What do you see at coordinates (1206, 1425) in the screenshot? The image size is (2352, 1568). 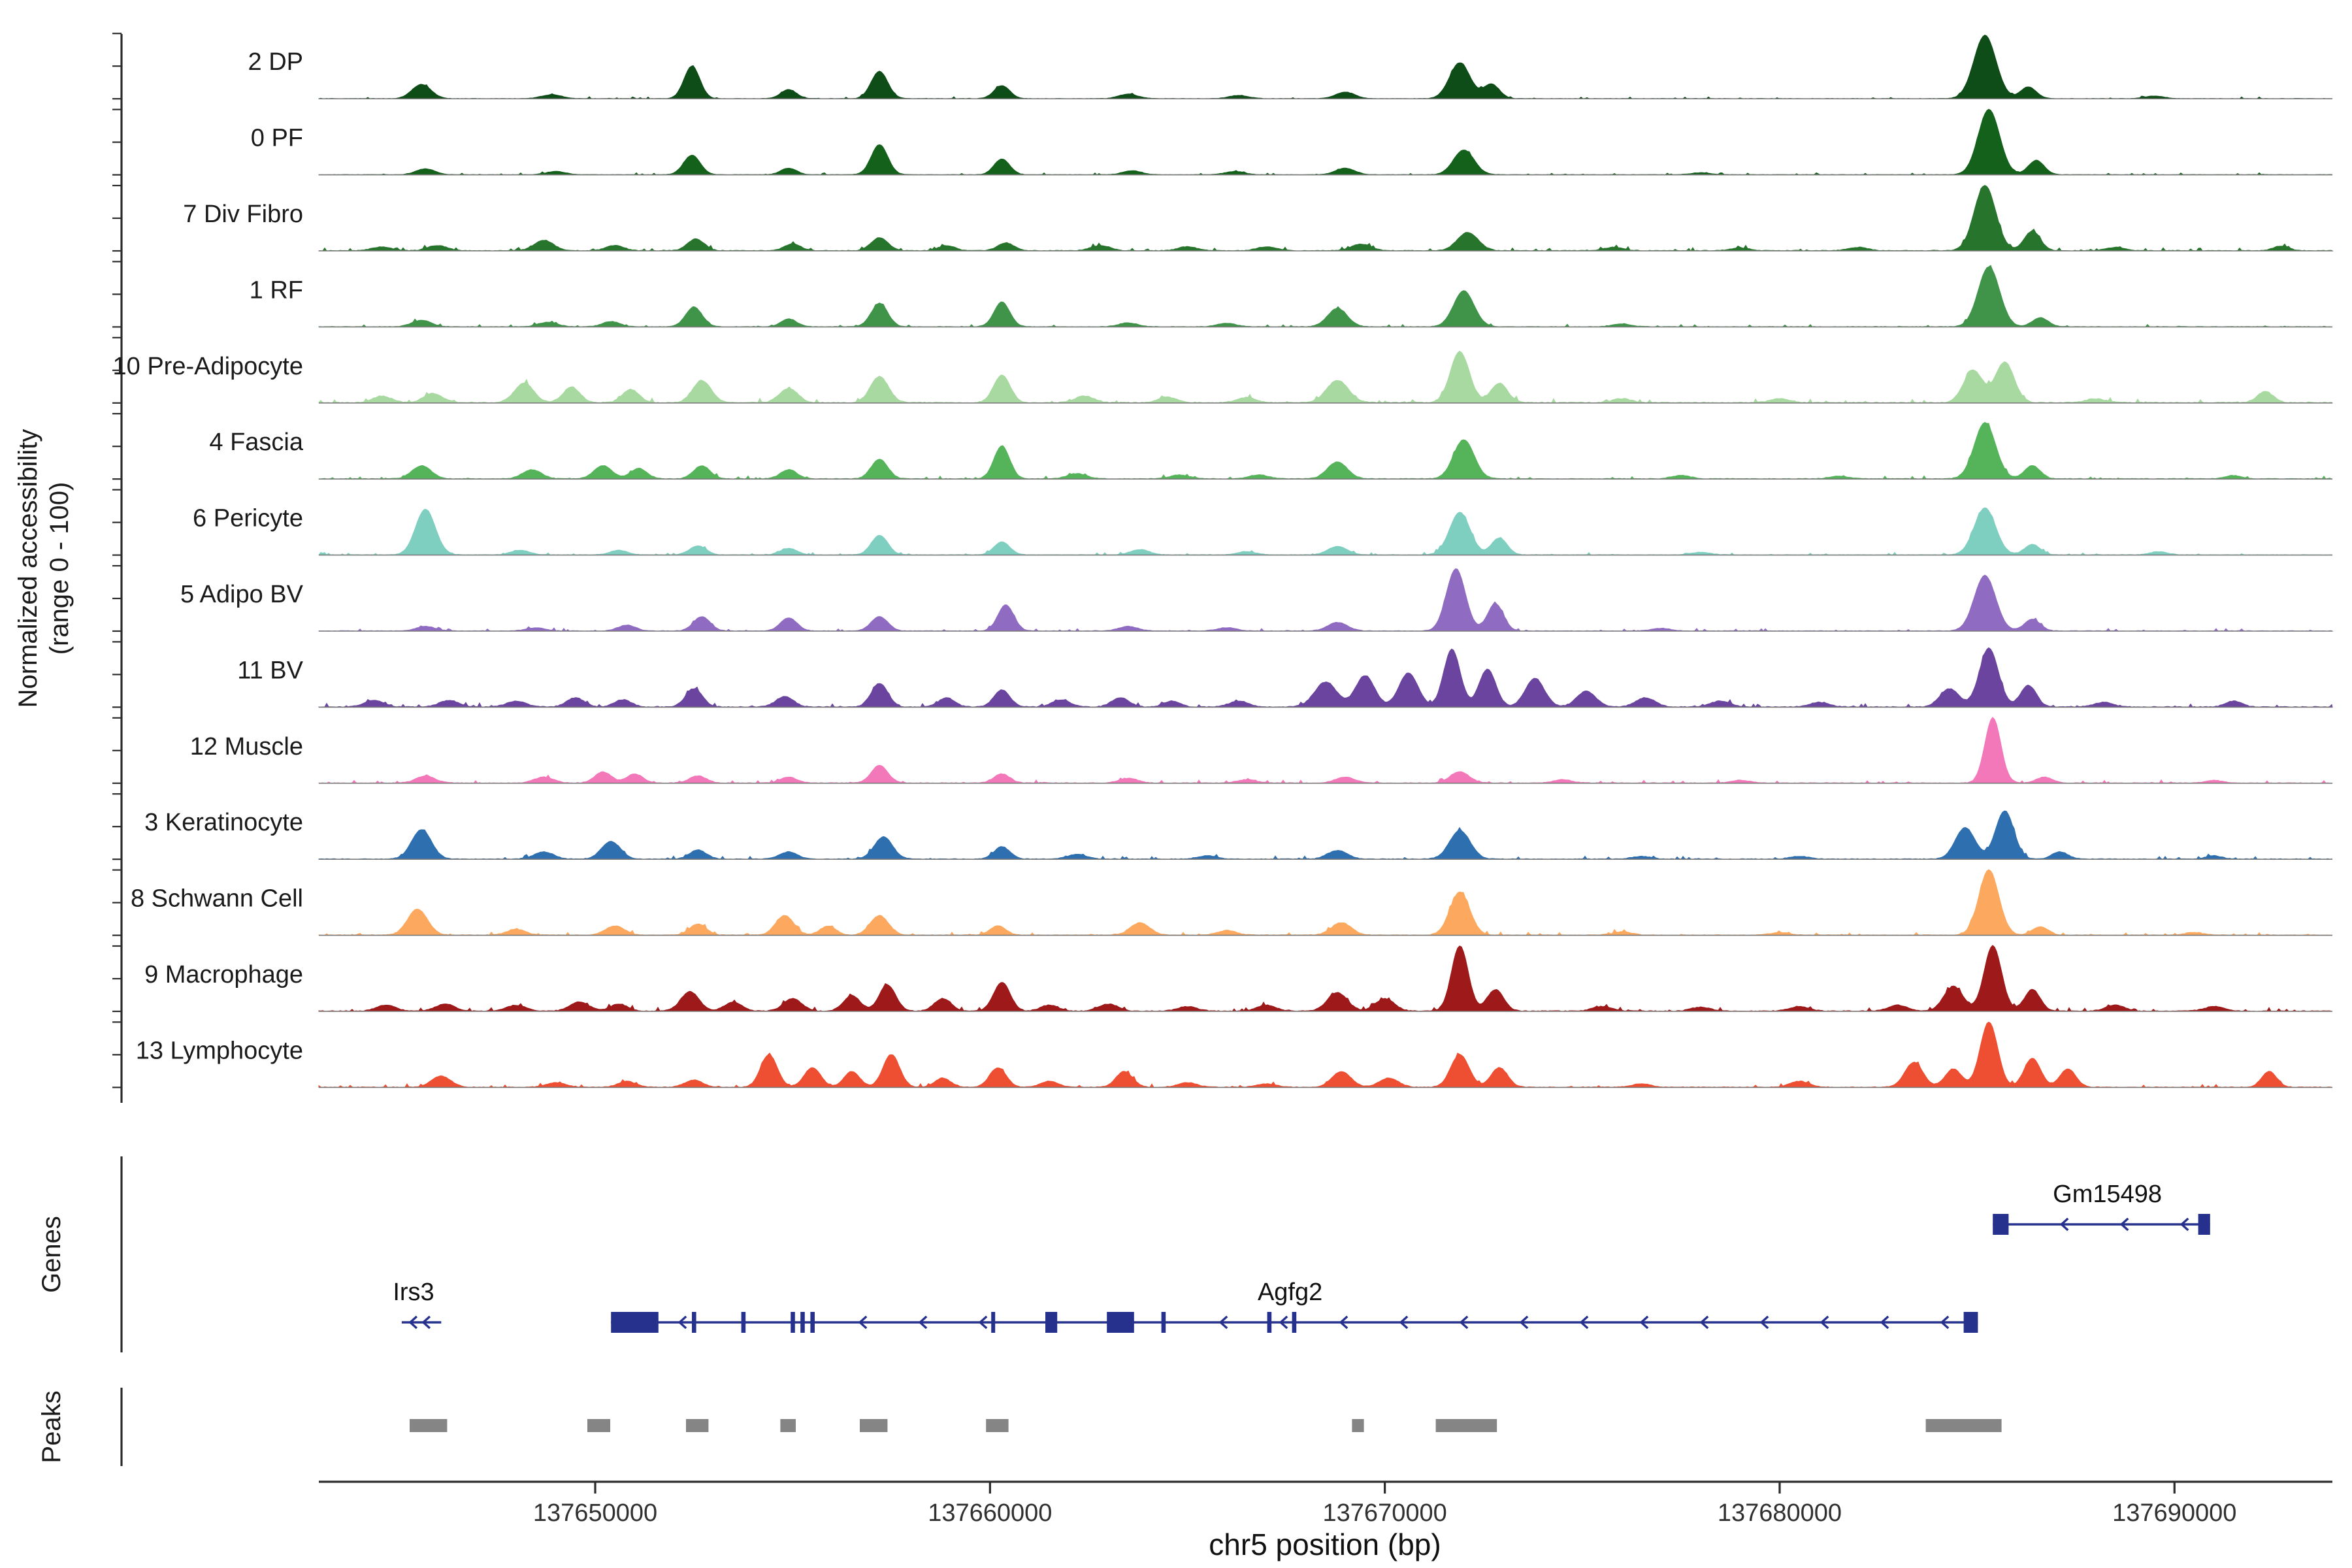 I see `peaks-layer` at bounding box center [1206, 1425].